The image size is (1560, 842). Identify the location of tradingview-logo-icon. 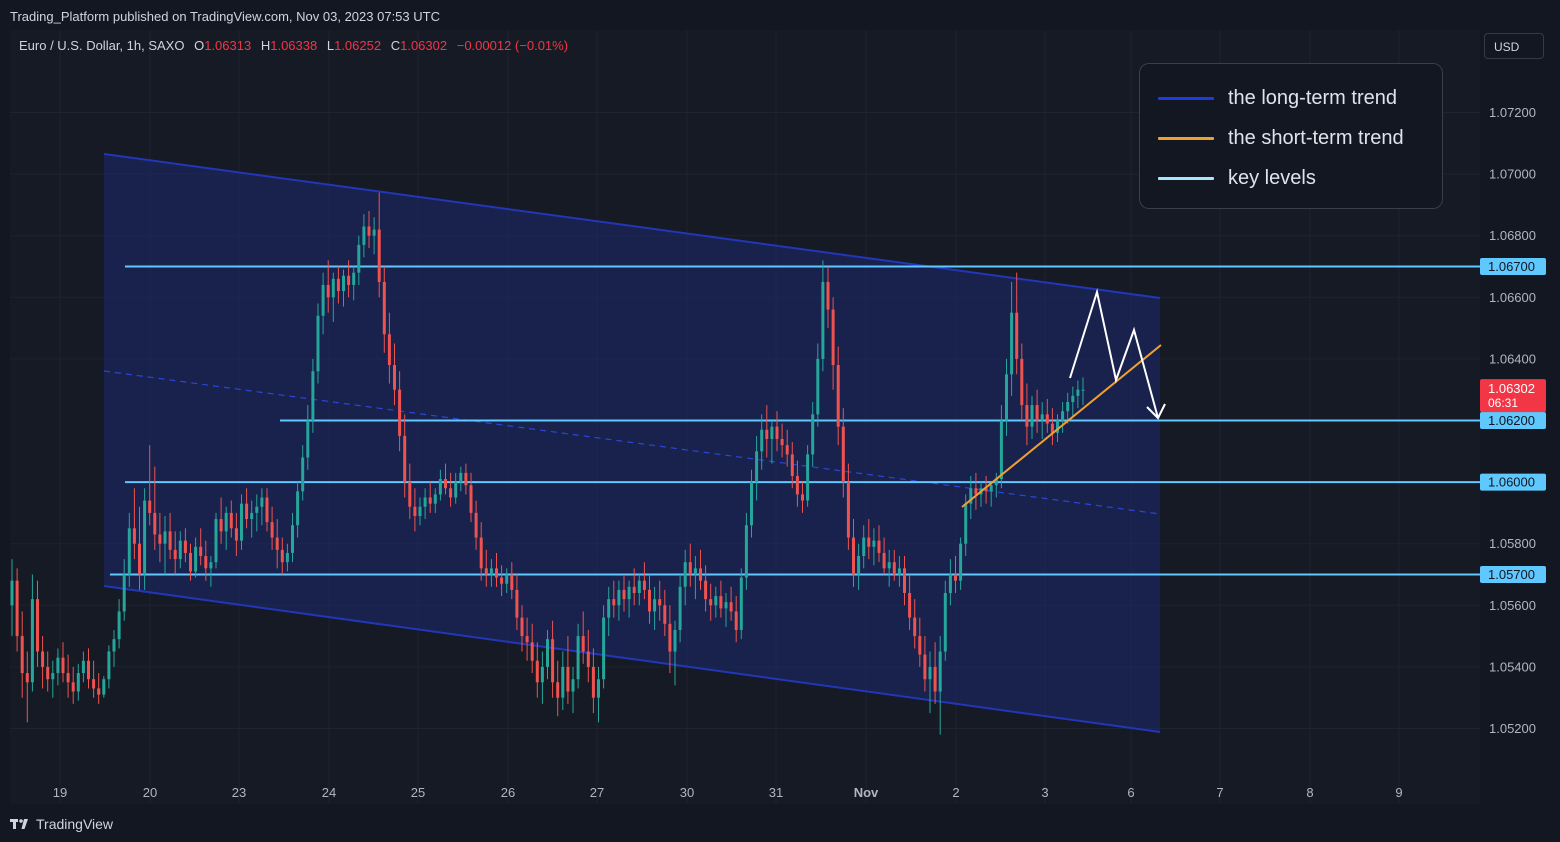
(19, 824).